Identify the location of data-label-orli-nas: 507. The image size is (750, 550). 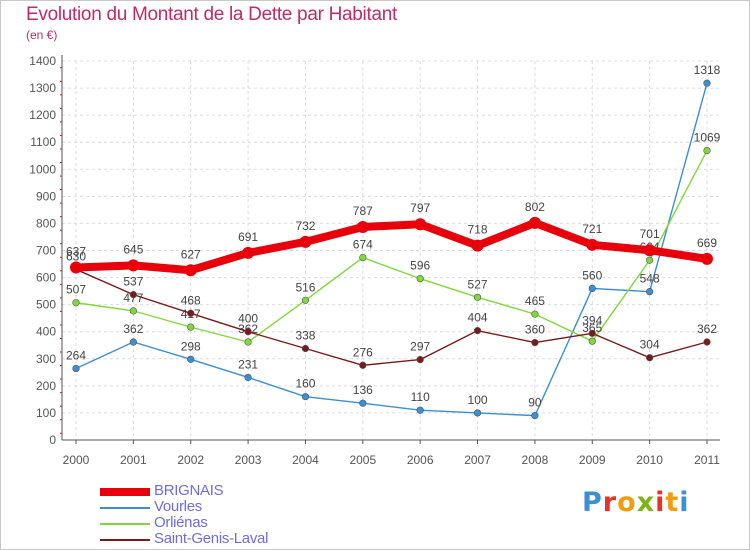
(76, 290).